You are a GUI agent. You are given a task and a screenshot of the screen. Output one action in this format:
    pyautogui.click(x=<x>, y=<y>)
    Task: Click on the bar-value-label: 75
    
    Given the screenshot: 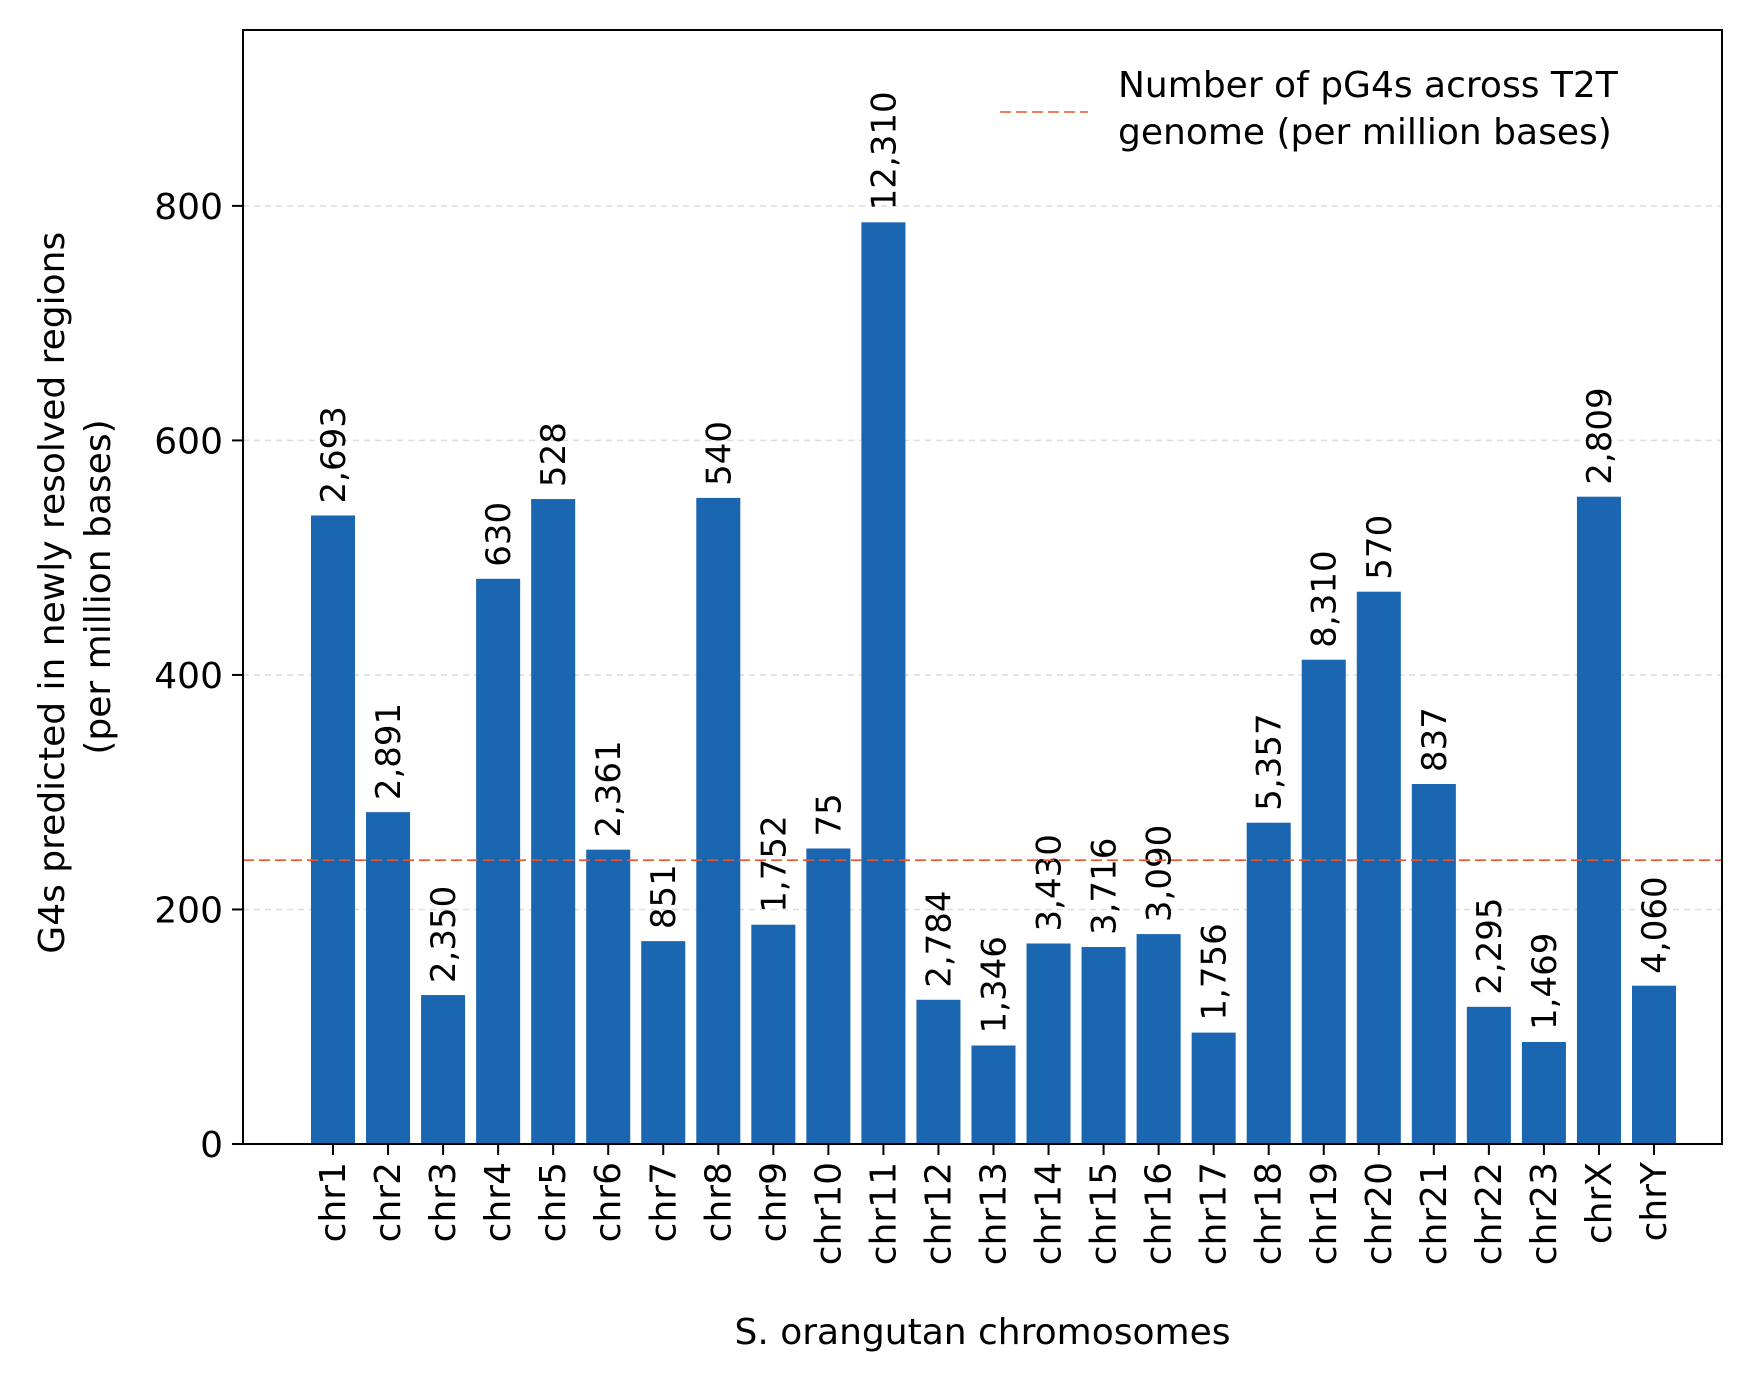 What is the action you would take?
    pyautogui.click(x=829, y=814)
    